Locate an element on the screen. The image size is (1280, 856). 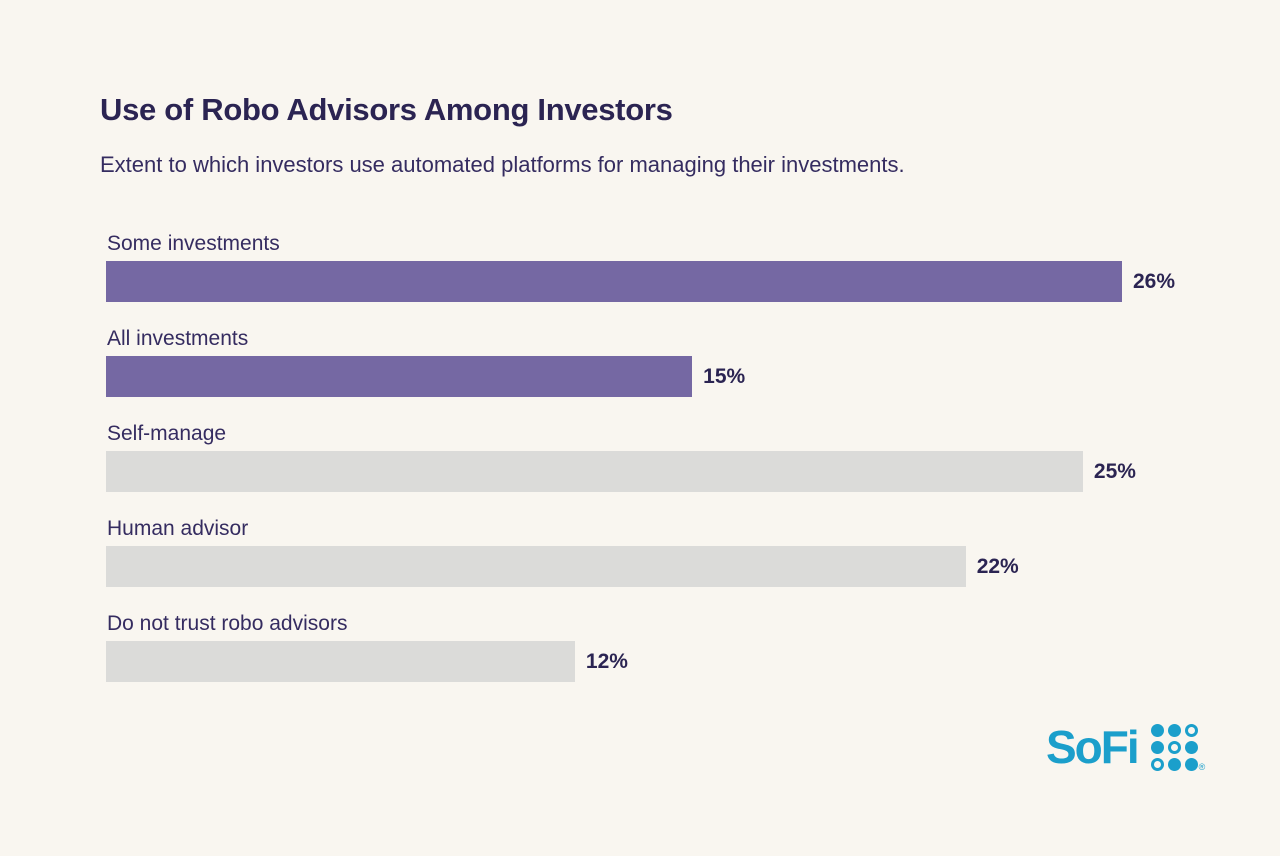
bar-value: 26% is located at coordinates (1154, 281).